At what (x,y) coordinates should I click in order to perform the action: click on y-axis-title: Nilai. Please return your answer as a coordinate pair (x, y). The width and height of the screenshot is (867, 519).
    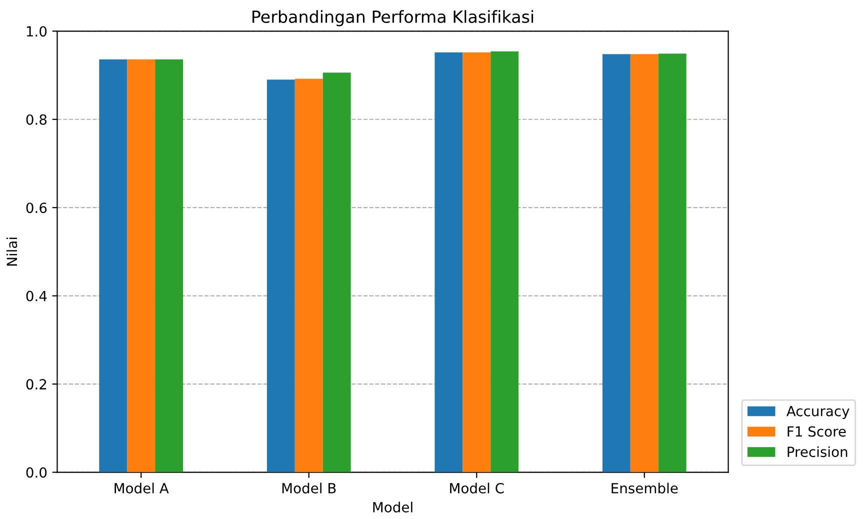
    Looking at the image, I should click on (12, 252).